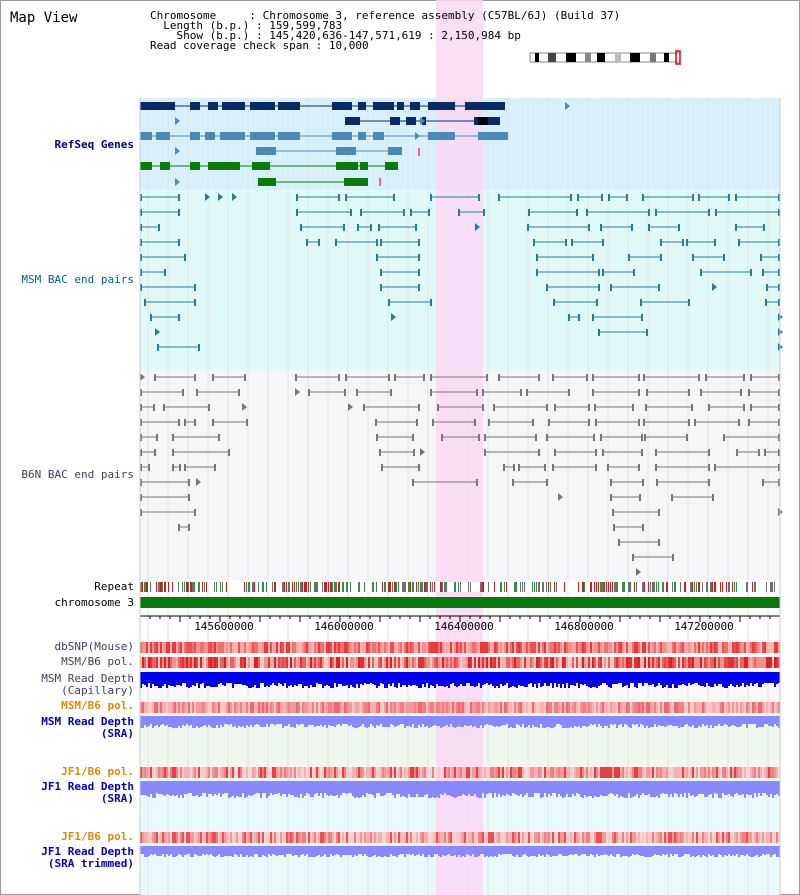  Describe the element at coordinates (87, 792) in the screenshot. I see `track-label-jf1-depth: JF1 Read Depth (SRA)` at that location.